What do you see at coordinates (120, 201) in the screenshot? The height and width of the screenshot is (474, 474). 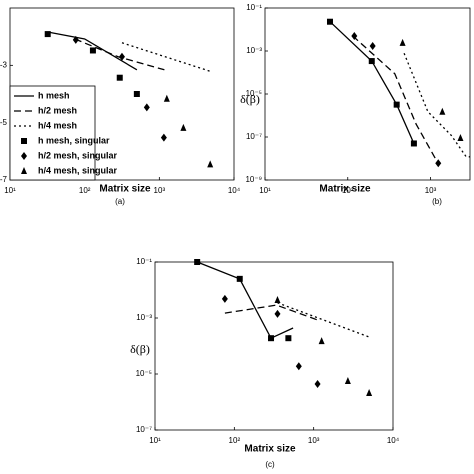 I see `caption: (a)` at bounding box center [120, 201].